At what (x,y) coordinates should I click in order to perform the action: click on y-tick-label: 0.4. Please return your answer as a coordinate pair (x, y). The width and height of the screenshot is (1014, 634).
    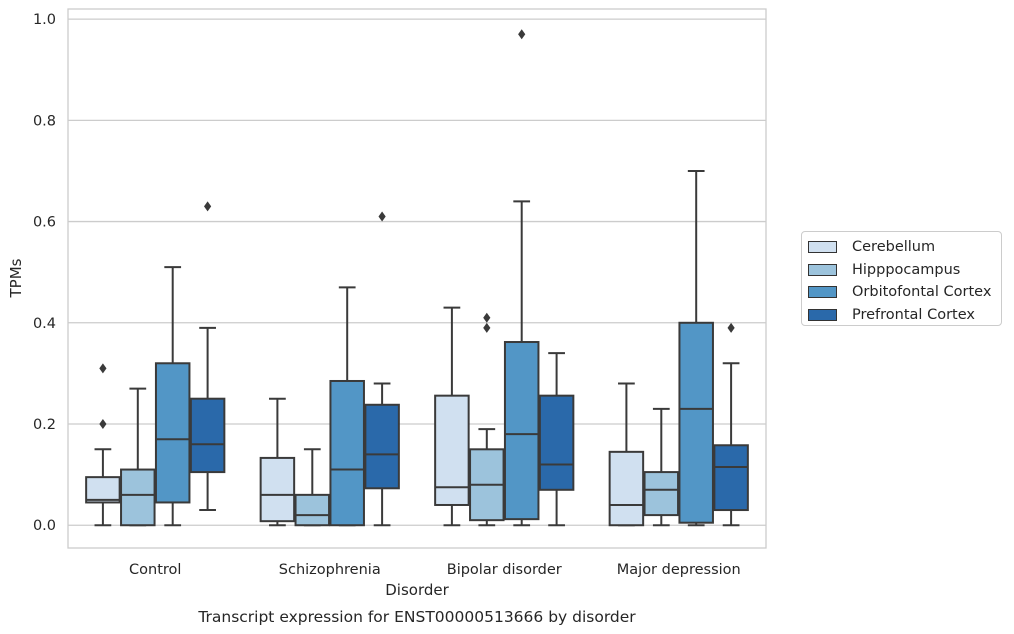
    Looking at the image, I should click on (44, 324).